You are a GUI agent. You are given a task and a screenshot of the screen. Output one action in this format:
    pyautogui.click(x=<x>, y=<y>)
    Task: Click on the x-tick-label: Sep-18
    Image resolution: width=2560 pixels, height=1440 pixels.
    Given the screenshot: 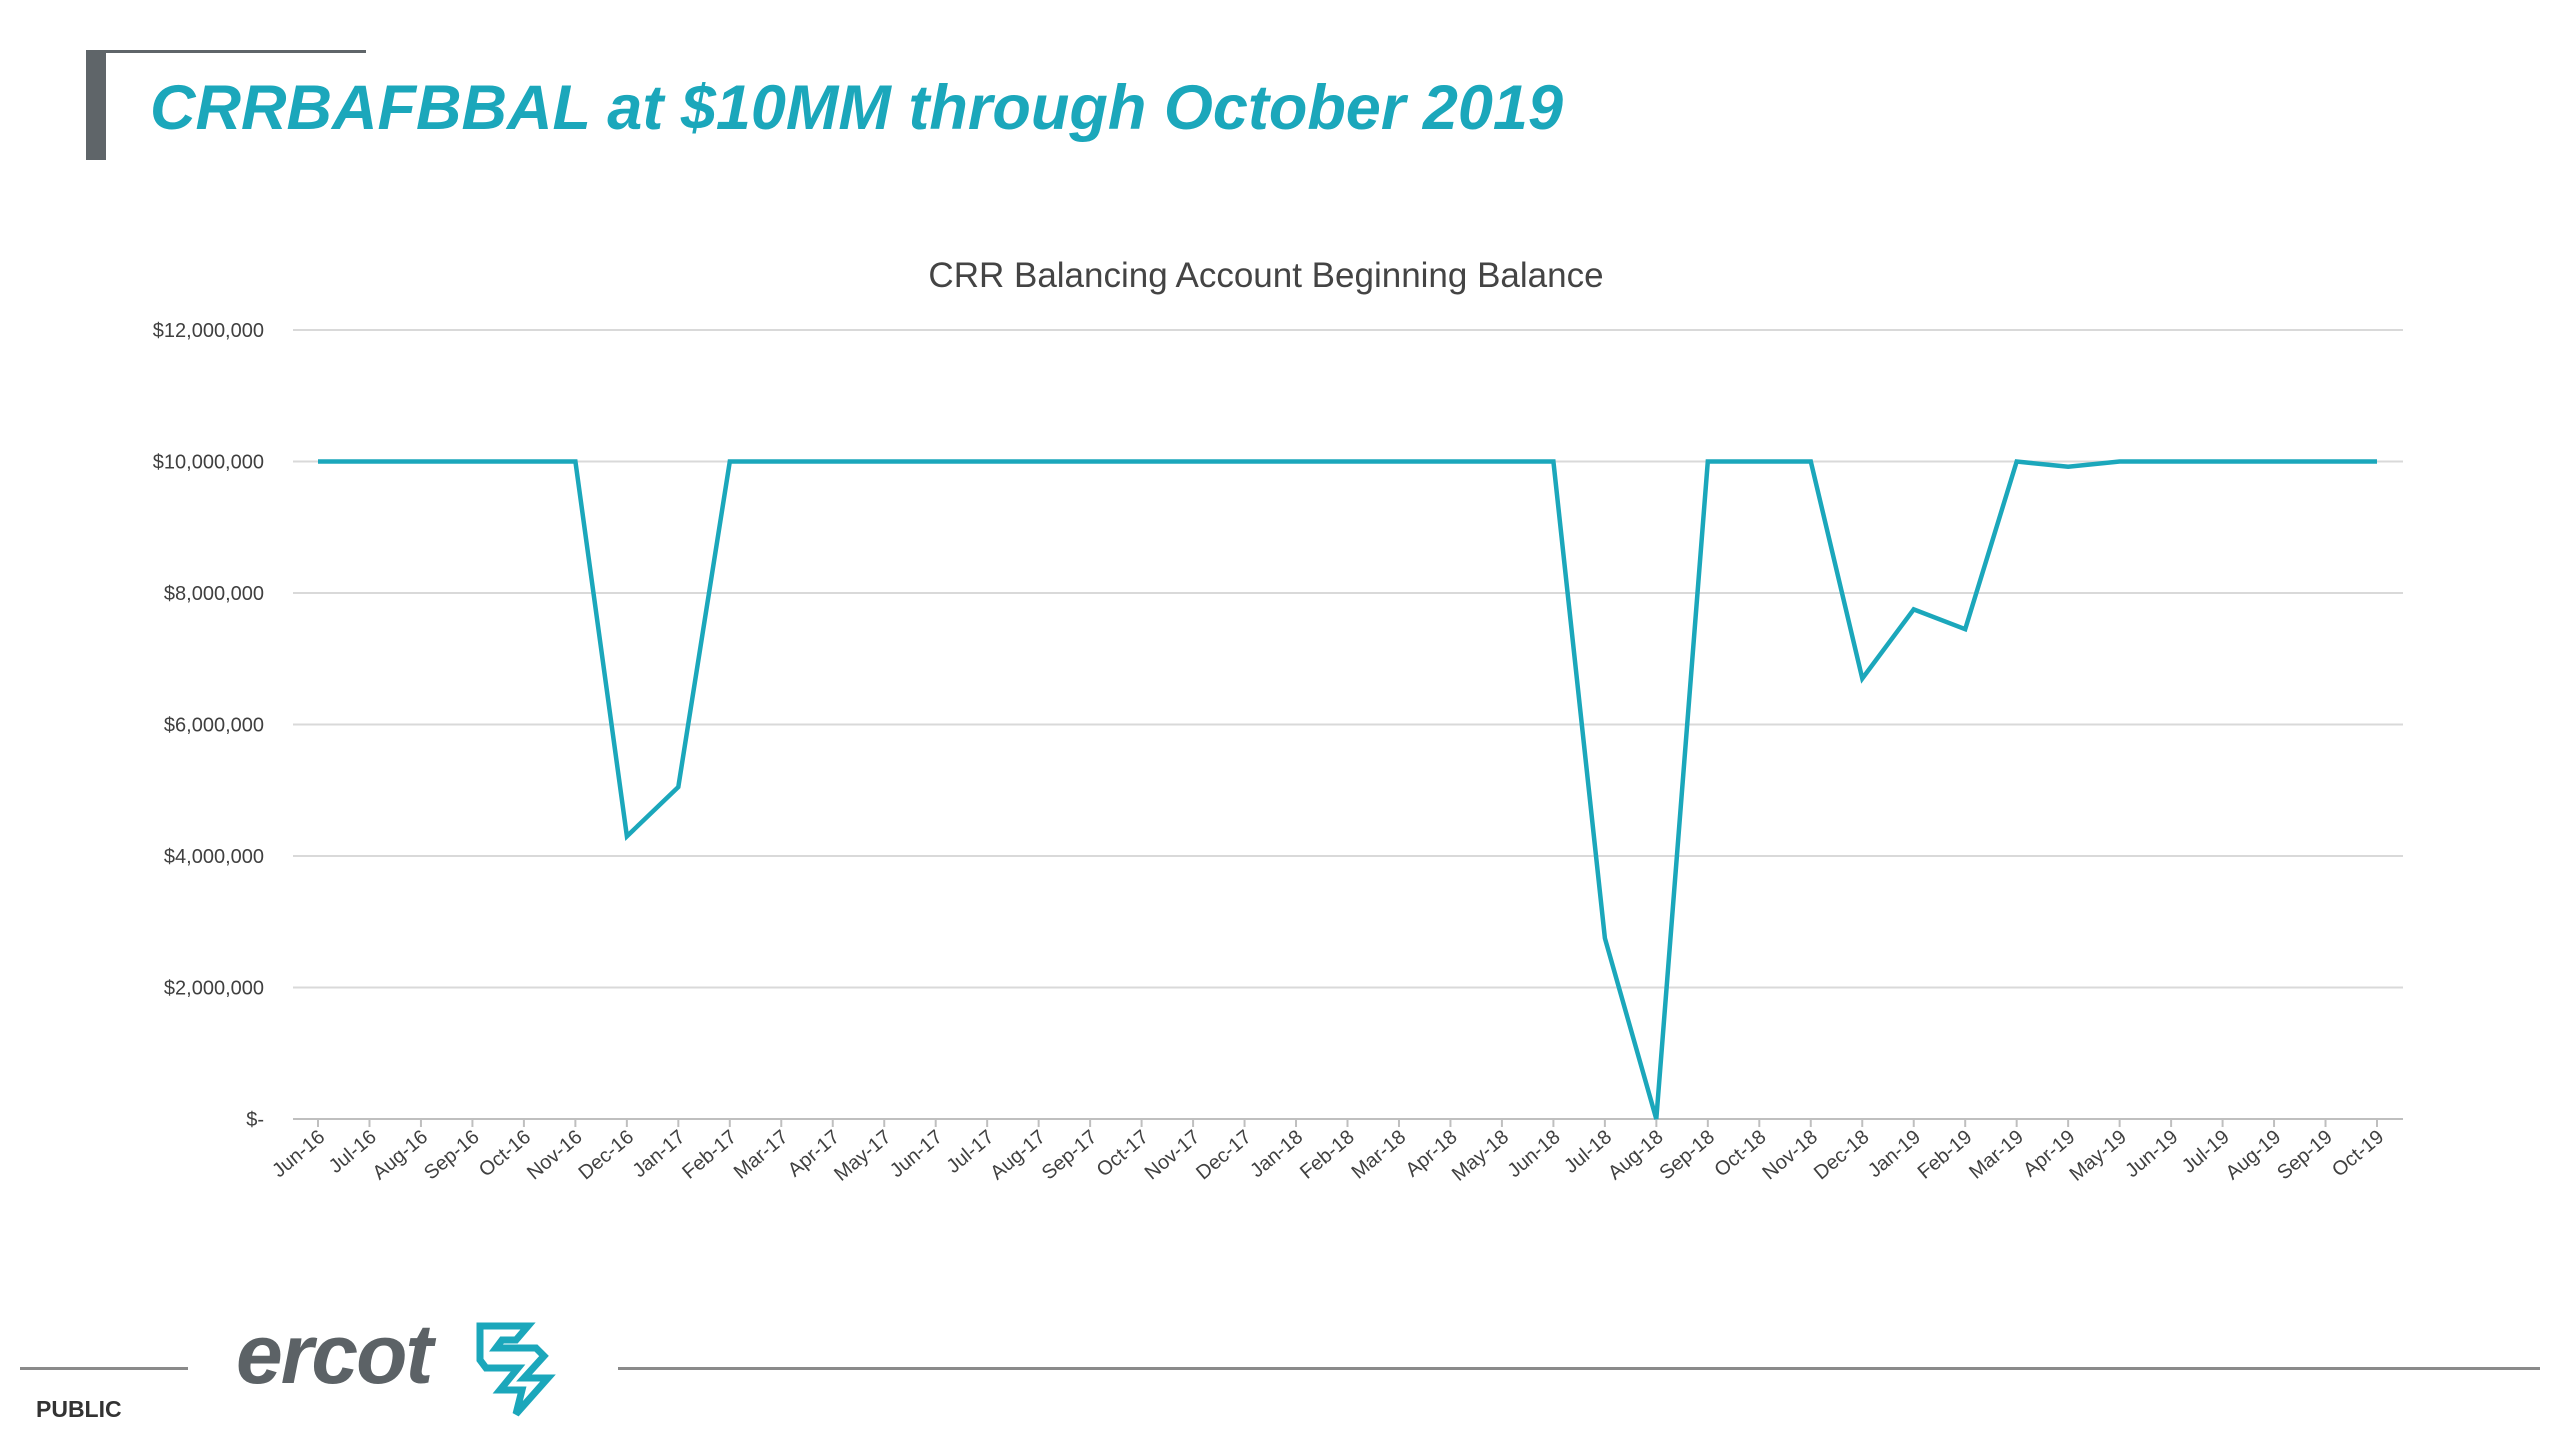 What is the action you would take?
    pyautogui.click(x=1687, y=1155)
    